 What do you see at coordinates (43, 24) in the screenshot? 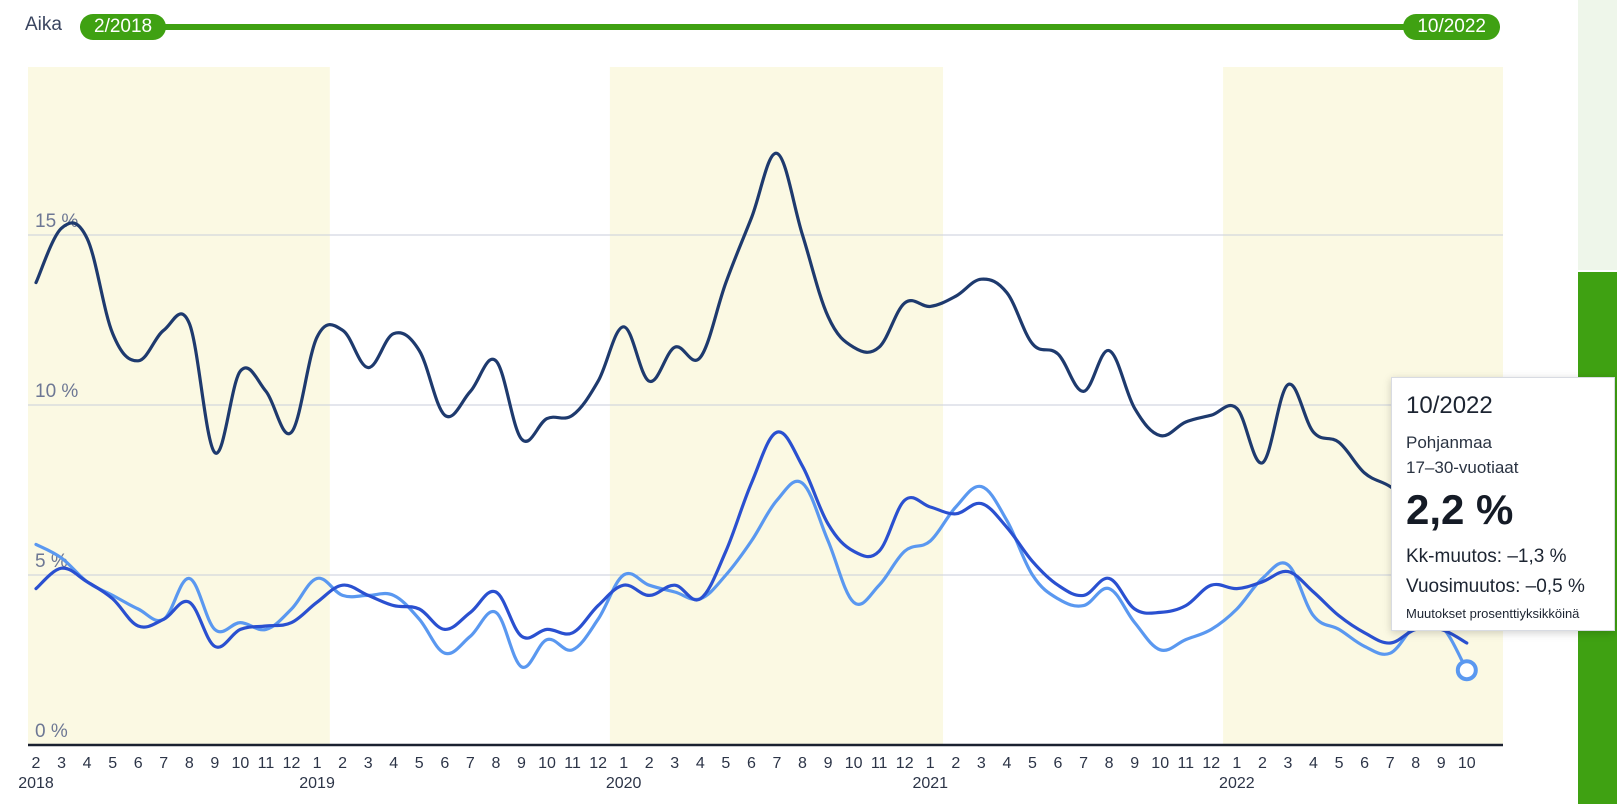
I see `time-label: Aika` at bounding box center [43, 24].